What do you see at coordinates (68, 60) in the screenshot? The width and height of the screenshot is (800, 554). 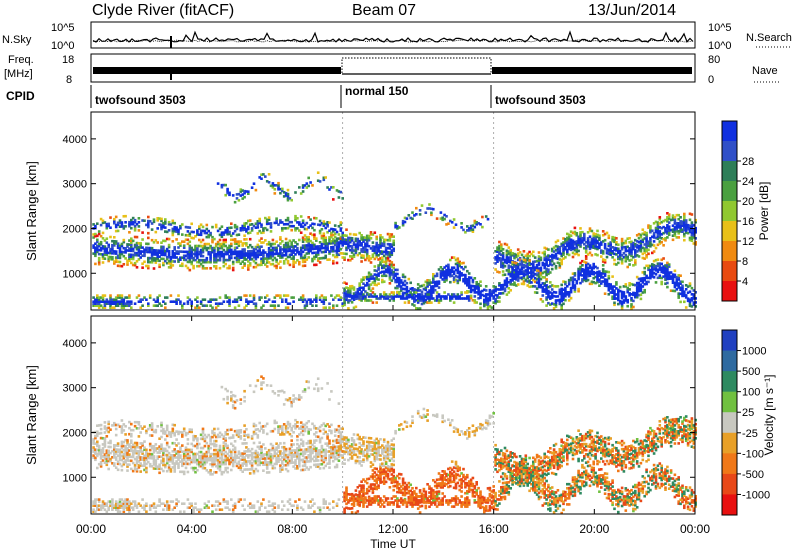 I see `freq-tick-top: 18` at bounding box center [68, 60].